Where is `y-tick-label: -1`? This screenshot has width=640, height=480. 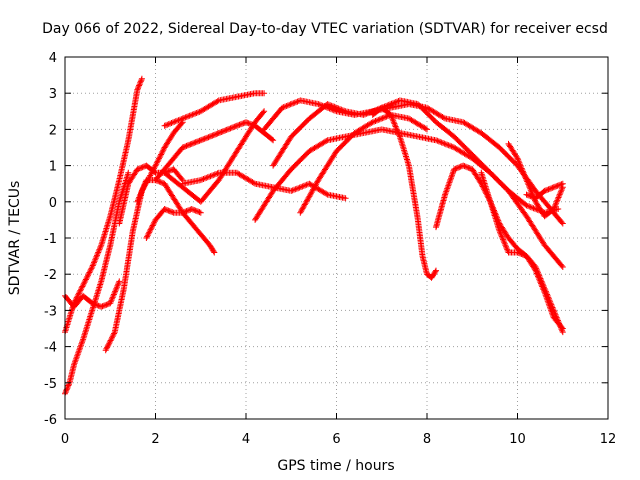
y-tick-label: -1 is located at coordinates (50, 239).